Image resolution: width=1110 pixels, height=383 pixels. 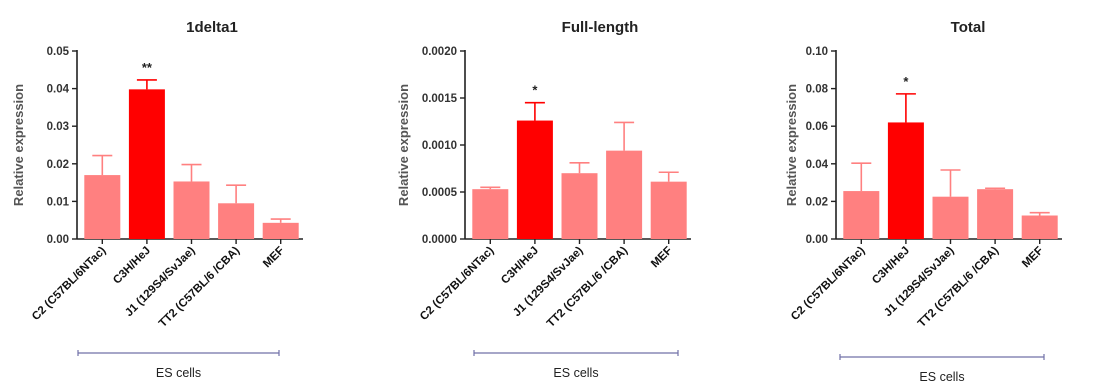 What do you see at coordinates (439, 52) in the screenshot?
I see `y-tick-label: 0.0020` at bounding box center [439, 52].